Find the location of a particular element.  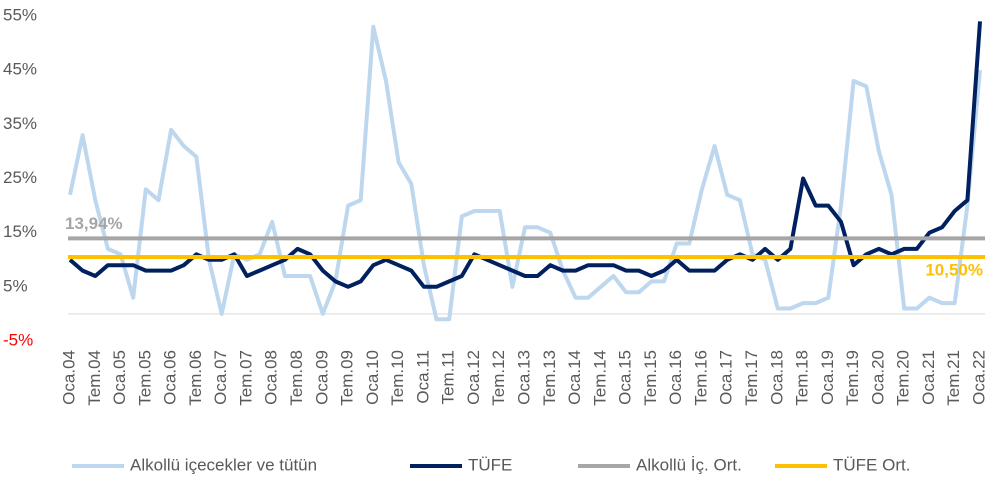

x-tick-label: Oca.05 is located at coordinates (119, 377).